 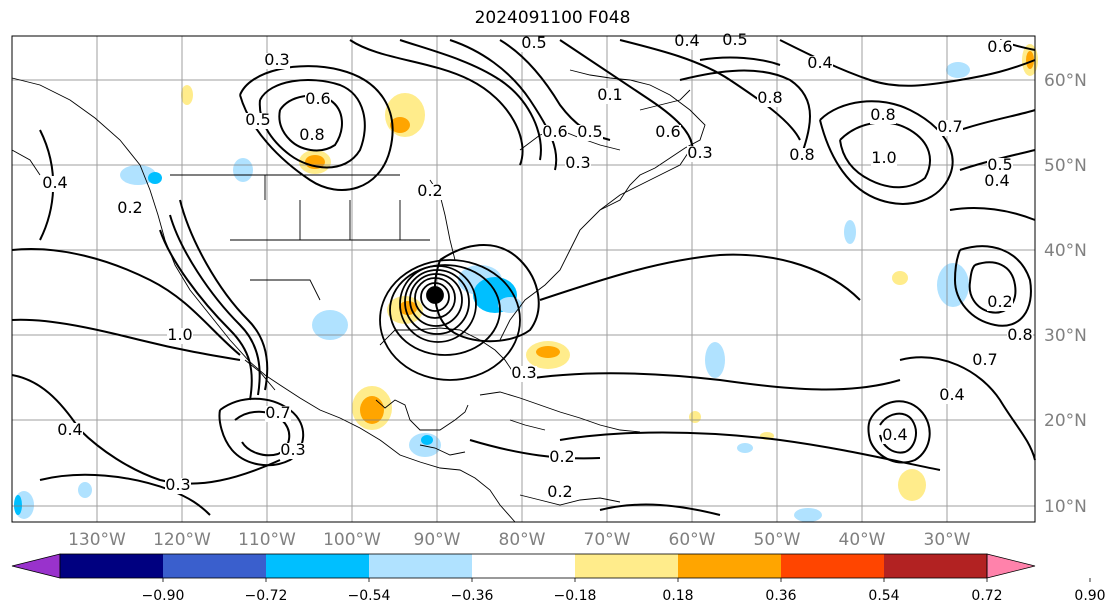 What do you see at coordinates (267, 540) in the screenshot?
I see `longitude-label: 110°W` at bounding box center [267, 540].